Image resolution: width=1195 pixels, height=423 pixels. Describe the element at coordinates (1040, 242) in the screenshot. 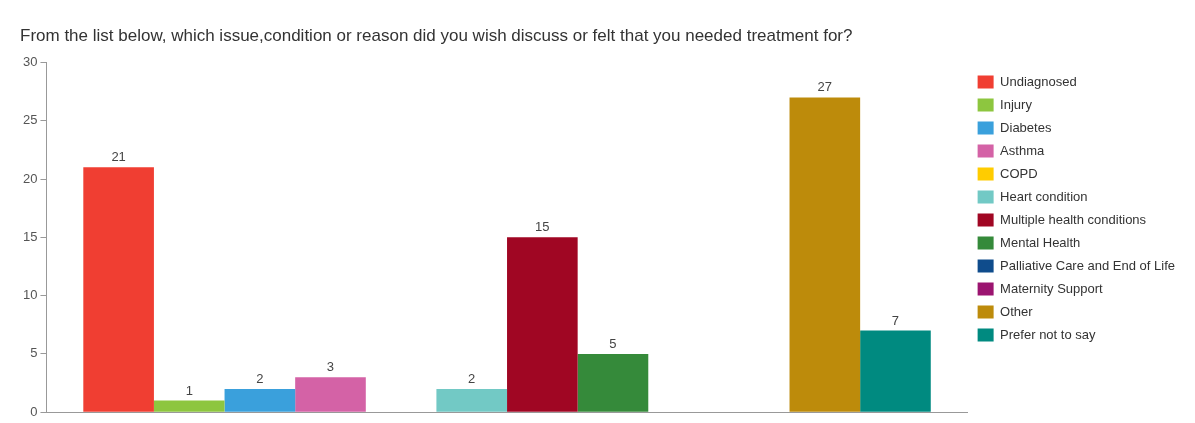

I see `legend-label: Mental Health` at that location.